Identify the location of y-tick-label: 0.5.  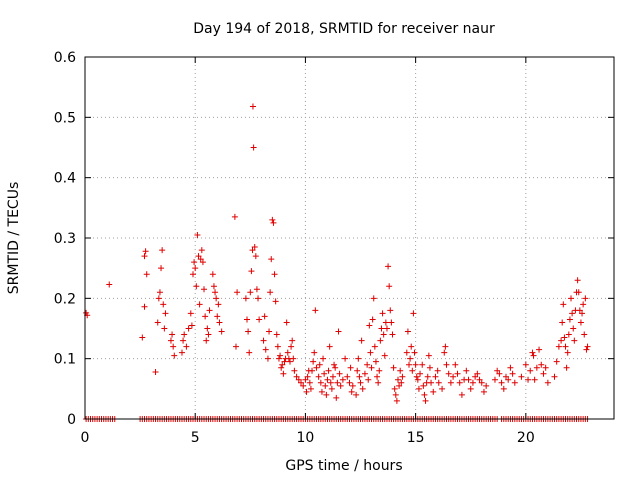
(65, 118).